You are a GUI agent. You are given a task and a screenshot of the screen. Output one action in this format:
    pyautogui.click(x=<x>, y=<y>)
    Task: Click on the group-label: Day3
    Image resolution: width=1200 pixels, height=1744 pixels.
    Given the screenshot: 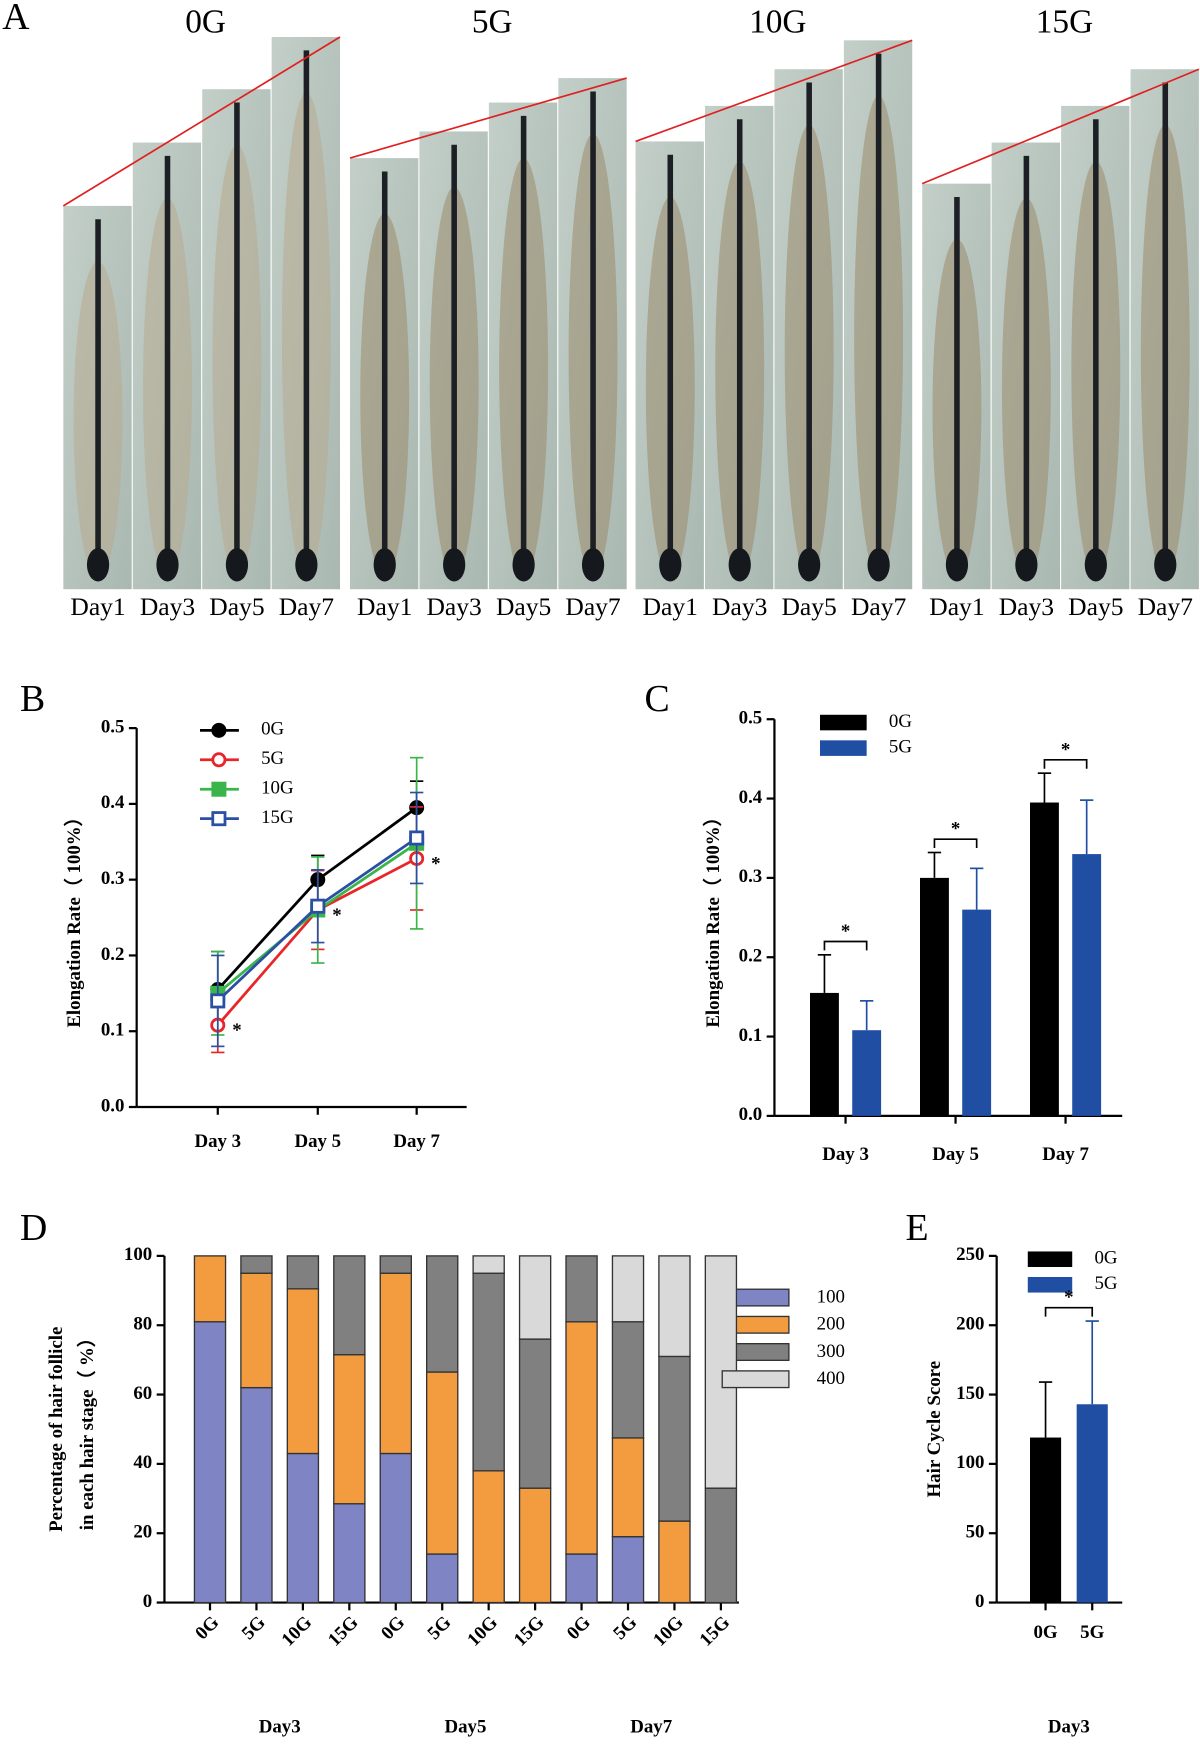 What is the action you would take?
    pyautogui.click(x=280, y=1726)
    